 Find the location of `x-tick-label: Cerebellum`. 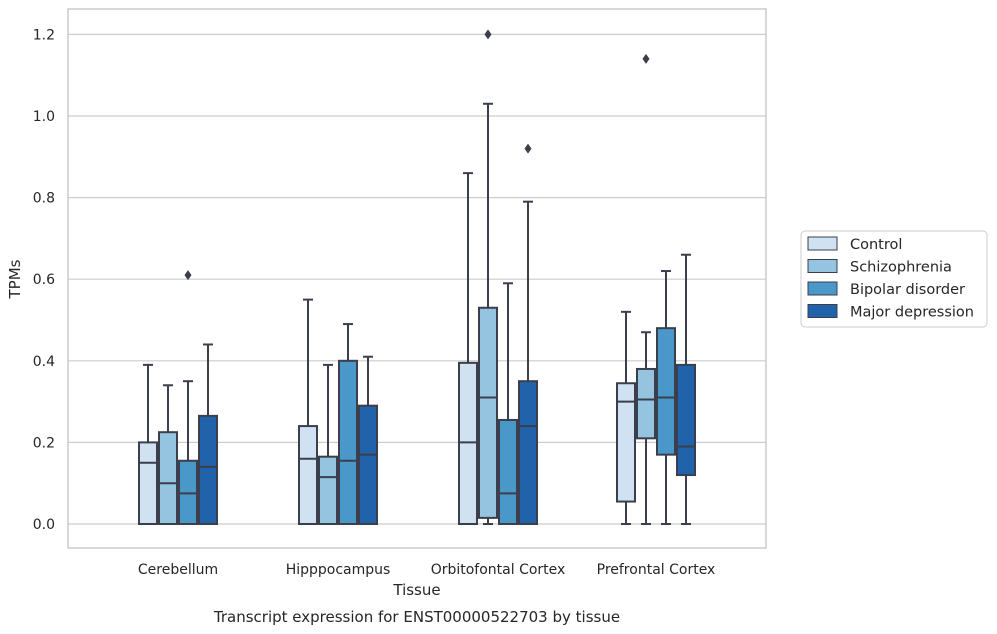

x-tick-label: Cerebellum is located at coordinates (178, 570).